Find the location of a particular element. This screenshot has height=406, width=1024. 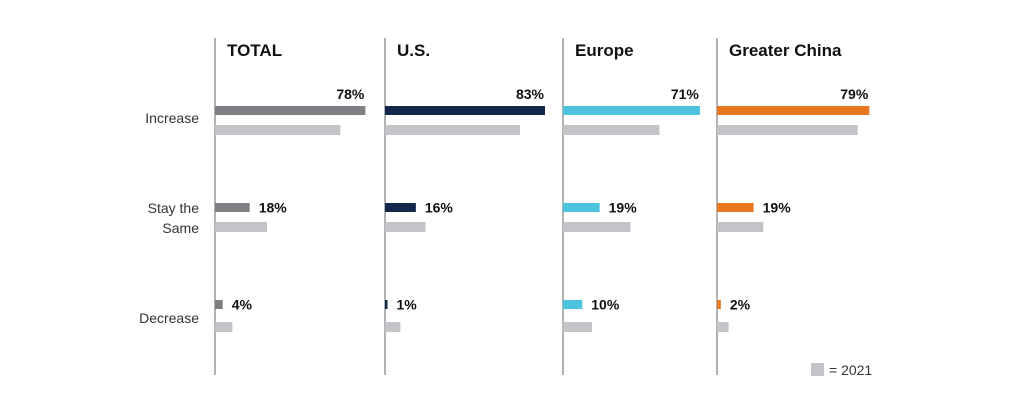

category-labels: Increase Stay the Same Decrease is located at coordinates (169, 218).